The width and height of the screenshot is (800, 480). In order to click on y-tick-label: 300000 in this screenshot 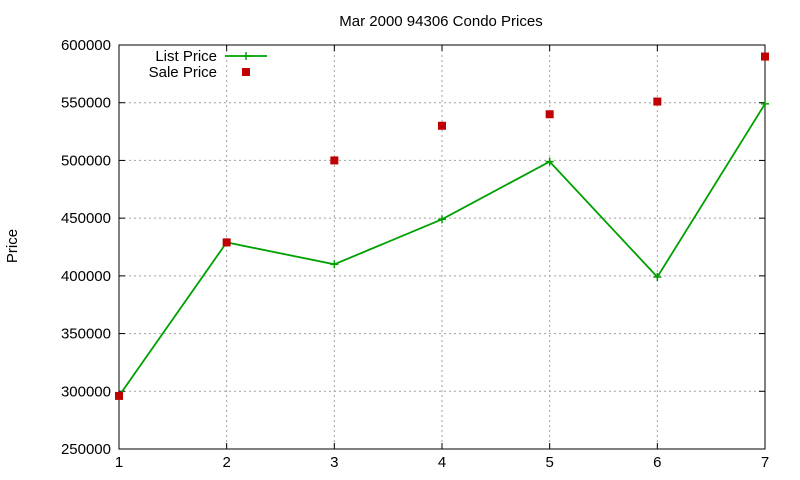, I will do `click(86, 391)`.